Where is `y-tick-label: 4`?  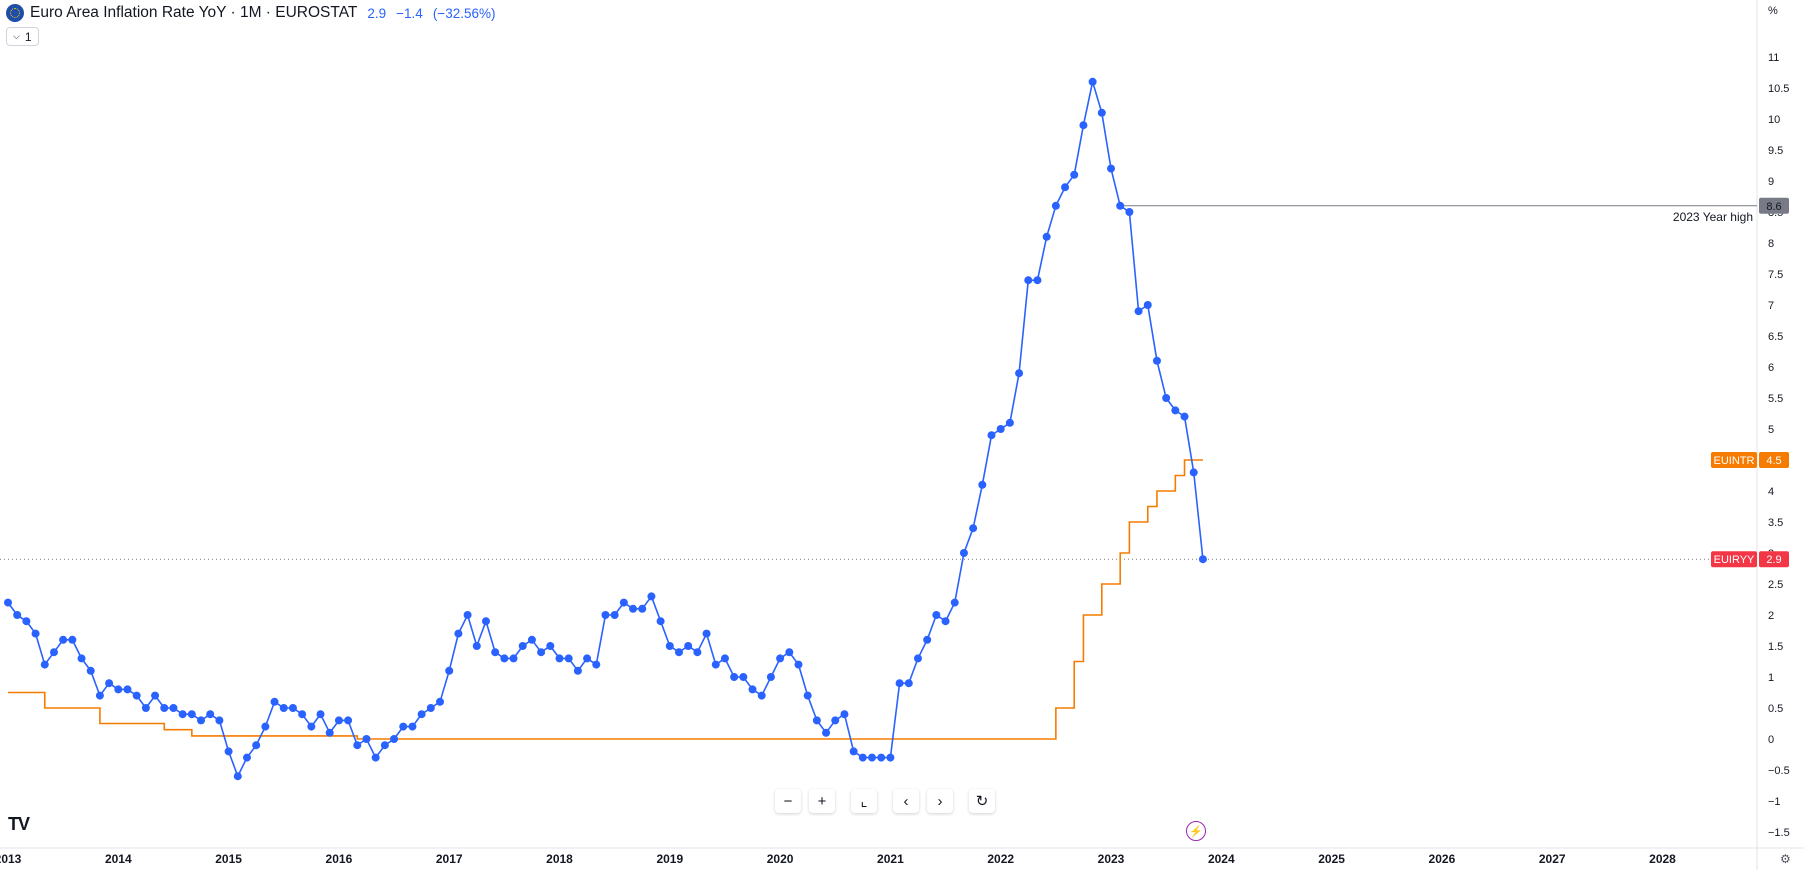 y-tick-label: 4 is located at coordinates (1771, 492).